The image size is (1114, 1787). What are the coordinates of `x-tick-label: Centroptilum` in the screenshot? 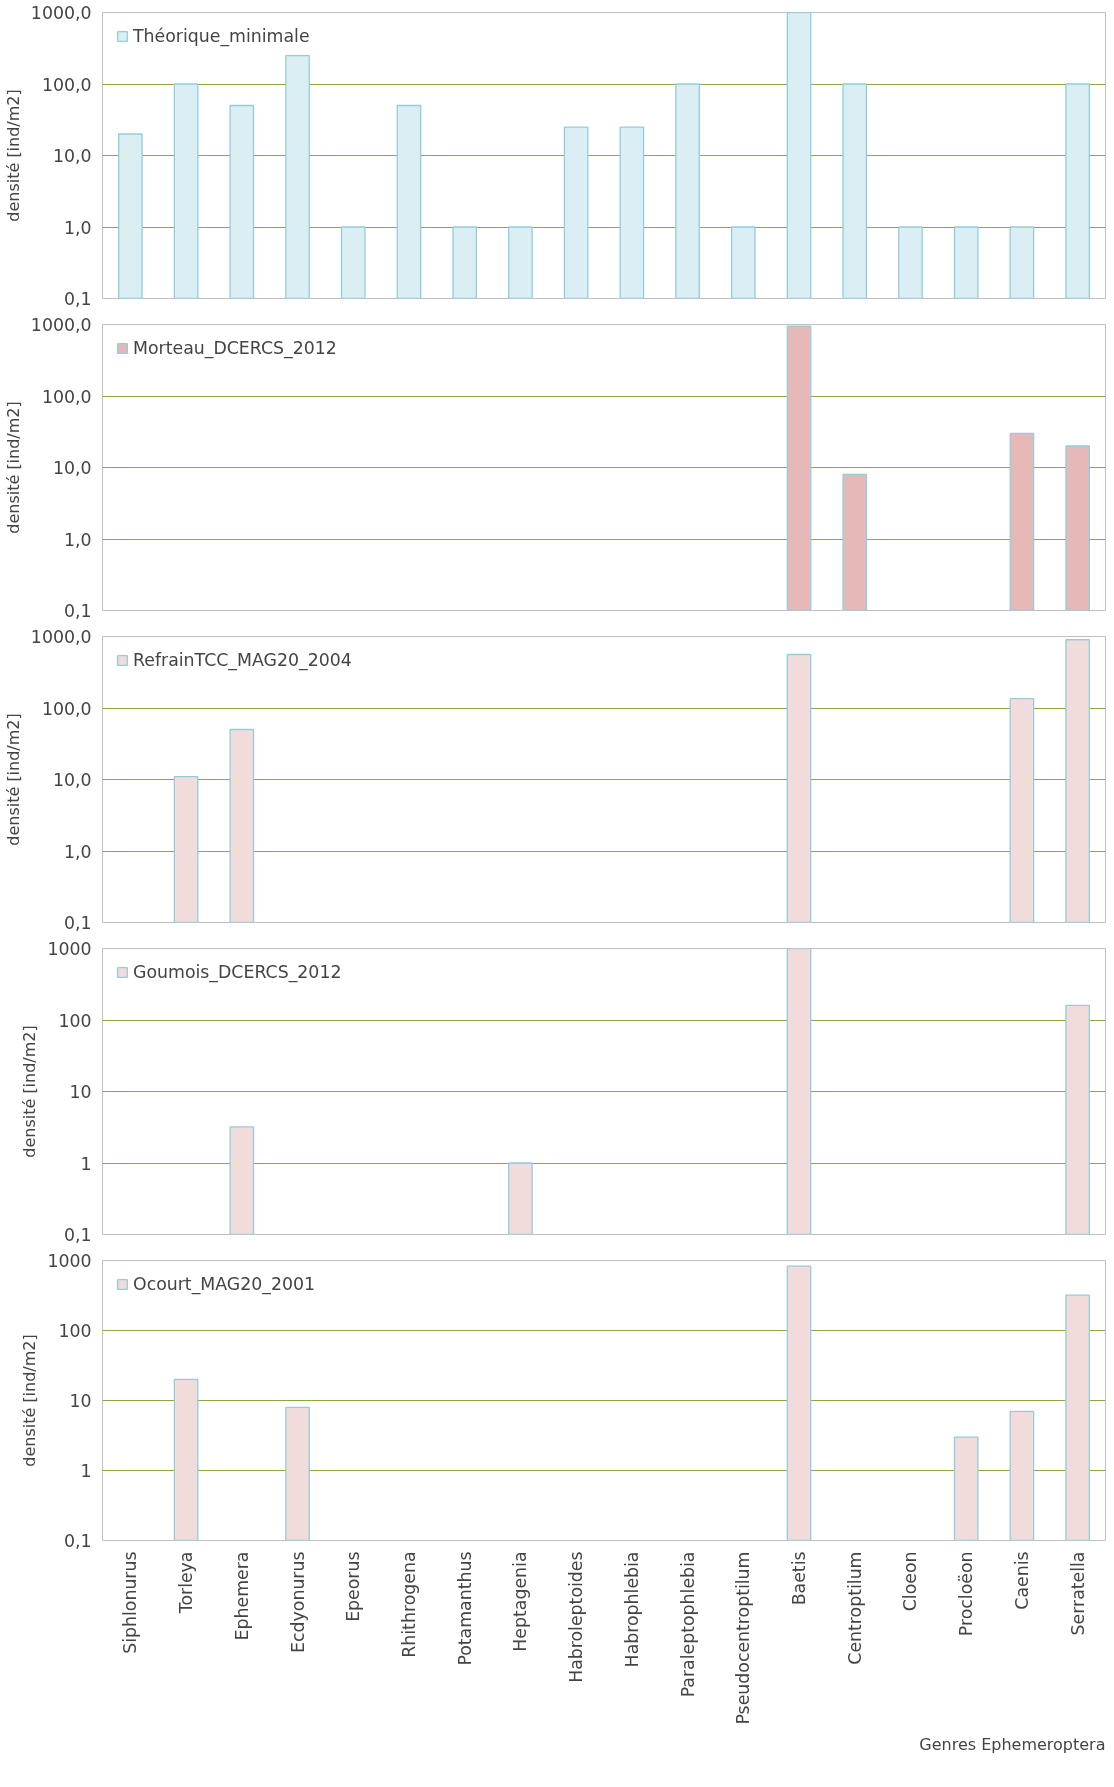 It's located at (854, 1608).